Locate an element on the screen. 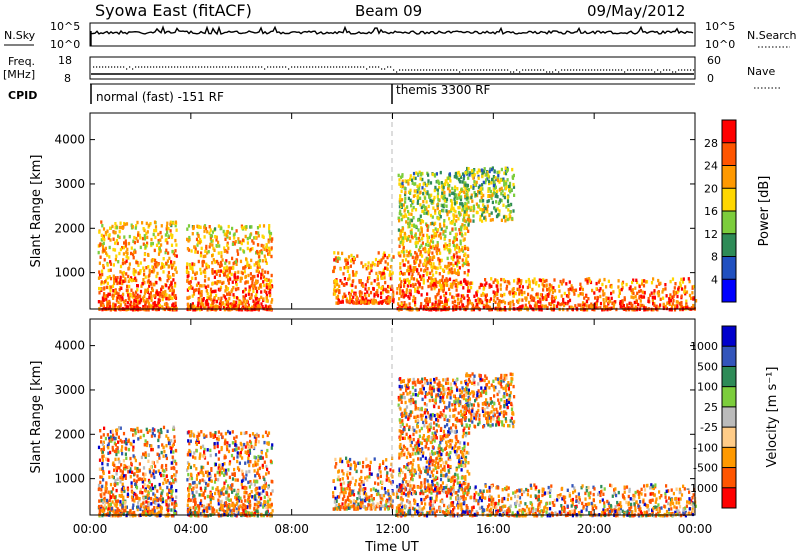 The image size is (800, 554). colorbar-tick-label: 28 is located at coordinates (711, 143).